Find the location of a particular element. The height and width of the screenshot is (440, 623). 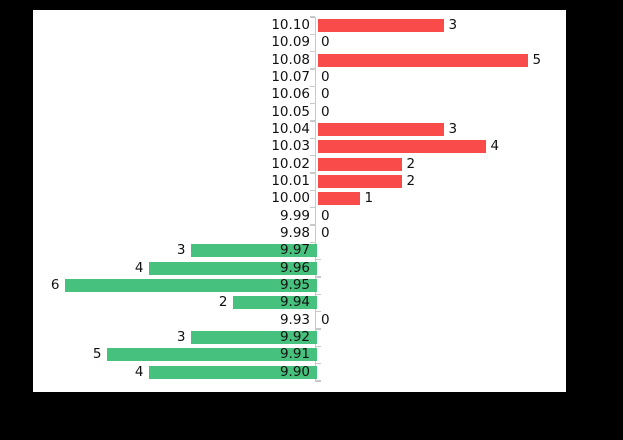

price-label: 10.10 is located at coordinates (290, 25).